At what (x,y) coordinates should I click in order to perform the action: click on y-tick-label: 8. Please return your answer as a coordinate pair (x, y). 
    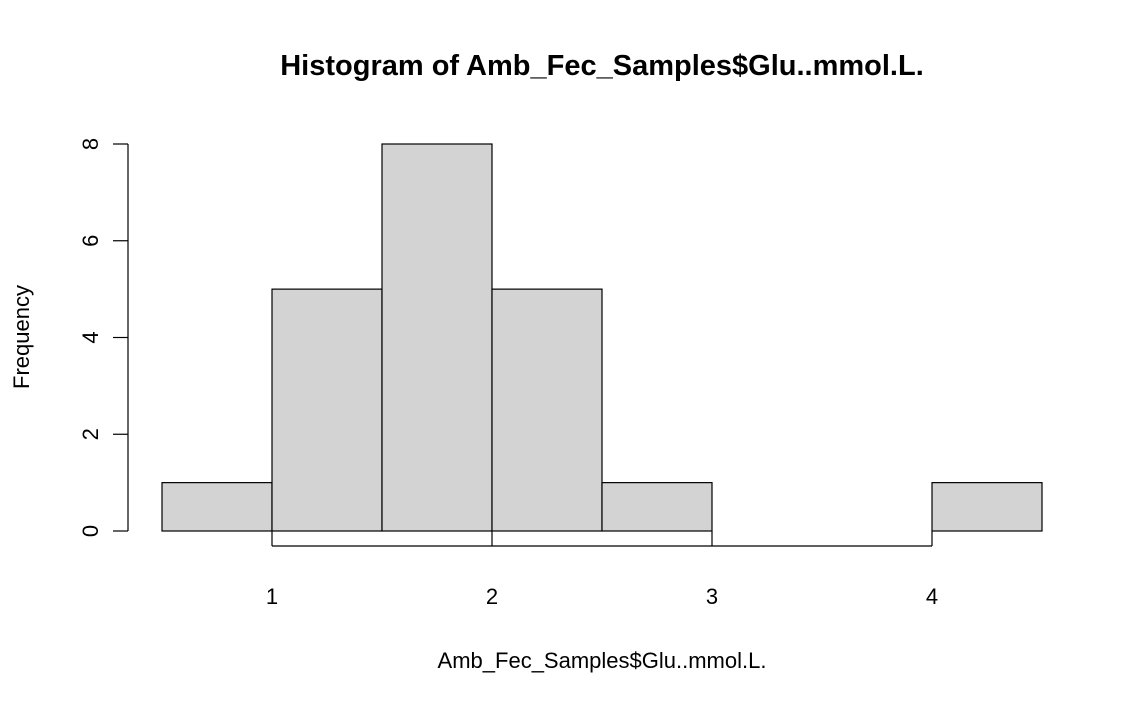
    Looking at the image, I should click on (90, 144).